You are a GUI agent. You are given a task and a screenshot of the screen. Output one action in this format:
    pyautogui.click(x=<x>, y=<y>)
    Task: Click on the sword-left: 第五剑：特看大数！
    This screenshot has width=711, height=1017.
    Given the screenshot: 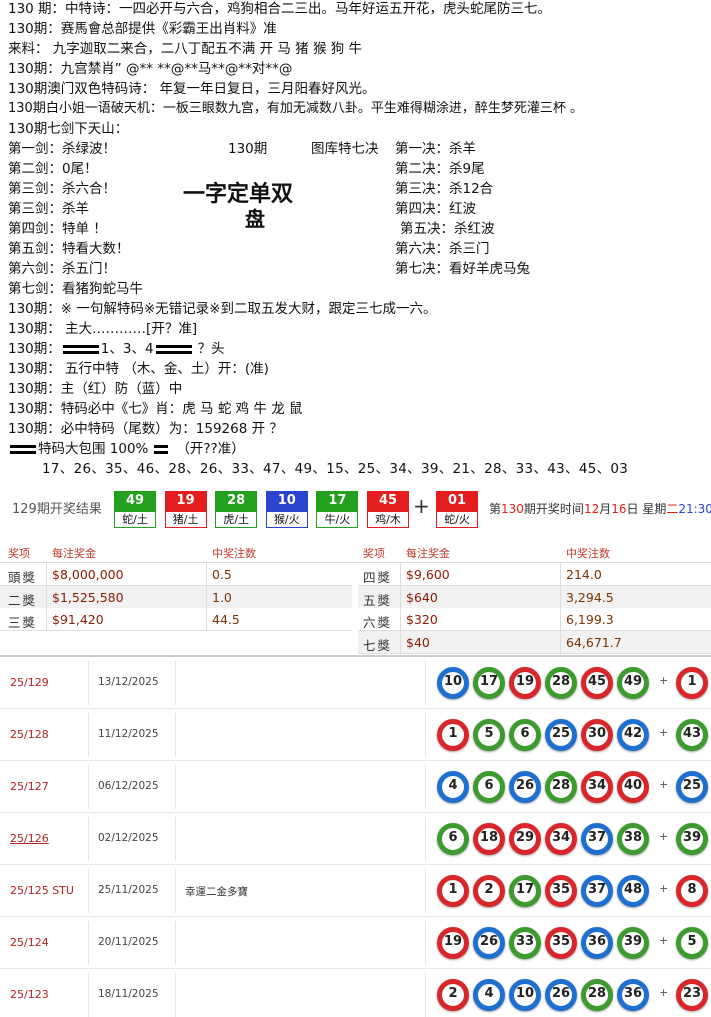 What is the action you would take?
    pyautogui.click(x=69, y=249)
    